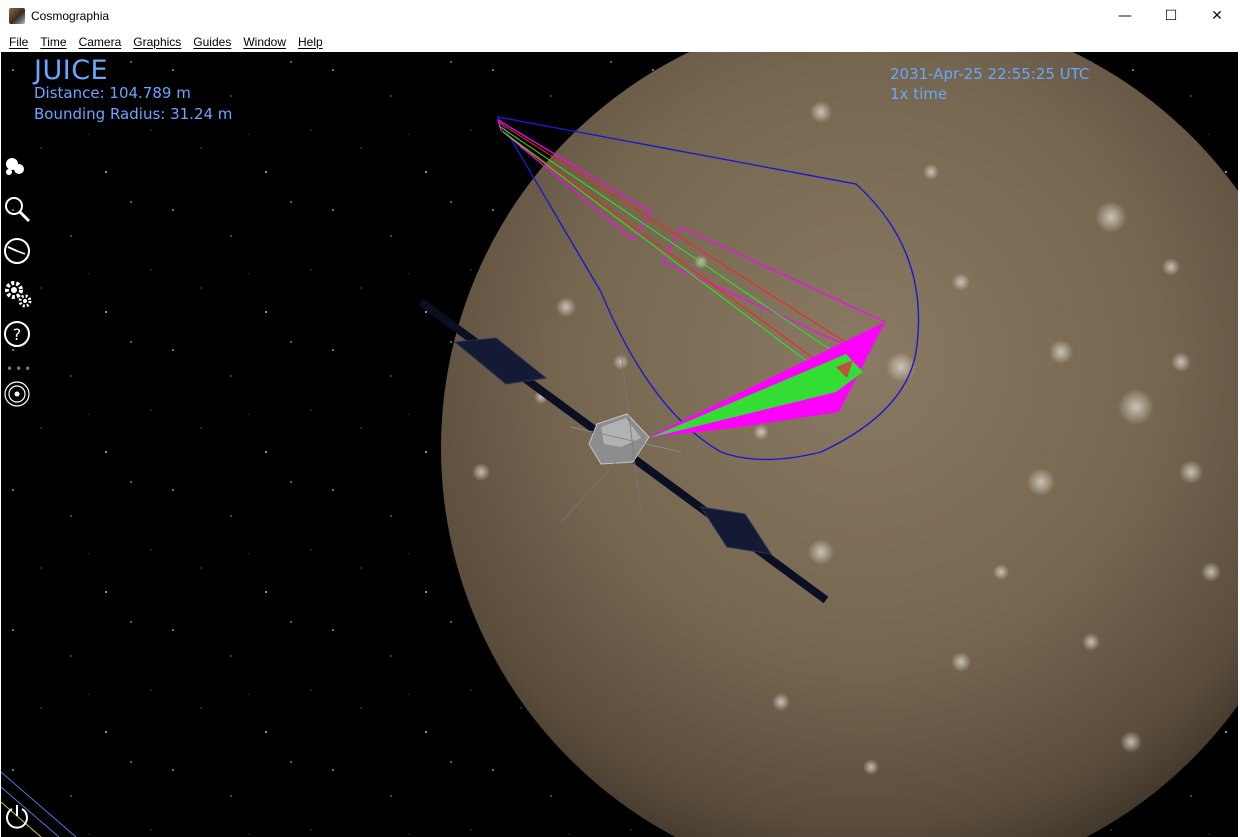 Image resolution: width=1240 pixels, height=837 pixels. What do you see at coordinates (39, 804) in the screenshot?
I see `orbit-trace` at bounding box center [39, 804].